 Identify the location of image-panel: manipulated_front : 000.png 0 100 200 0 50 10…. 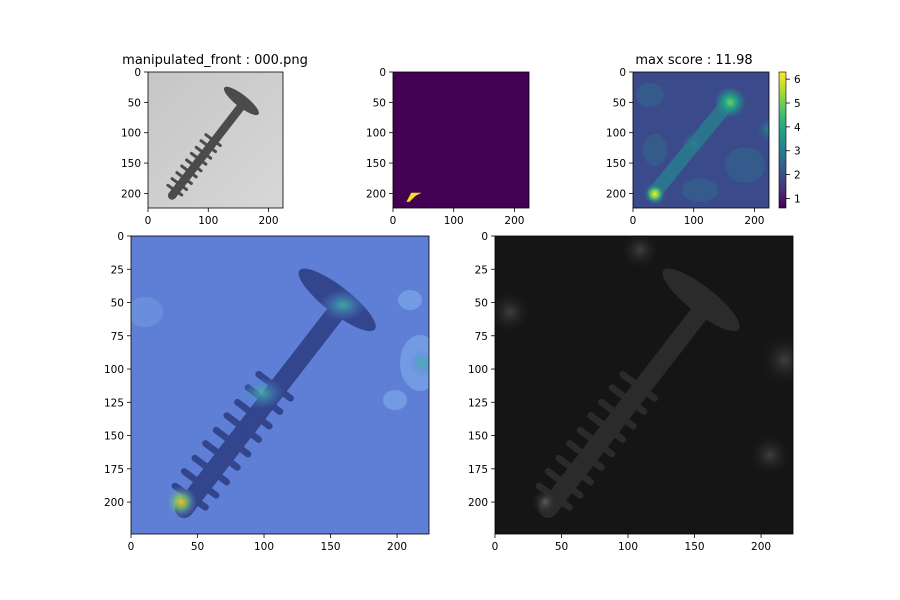
(214, 140).